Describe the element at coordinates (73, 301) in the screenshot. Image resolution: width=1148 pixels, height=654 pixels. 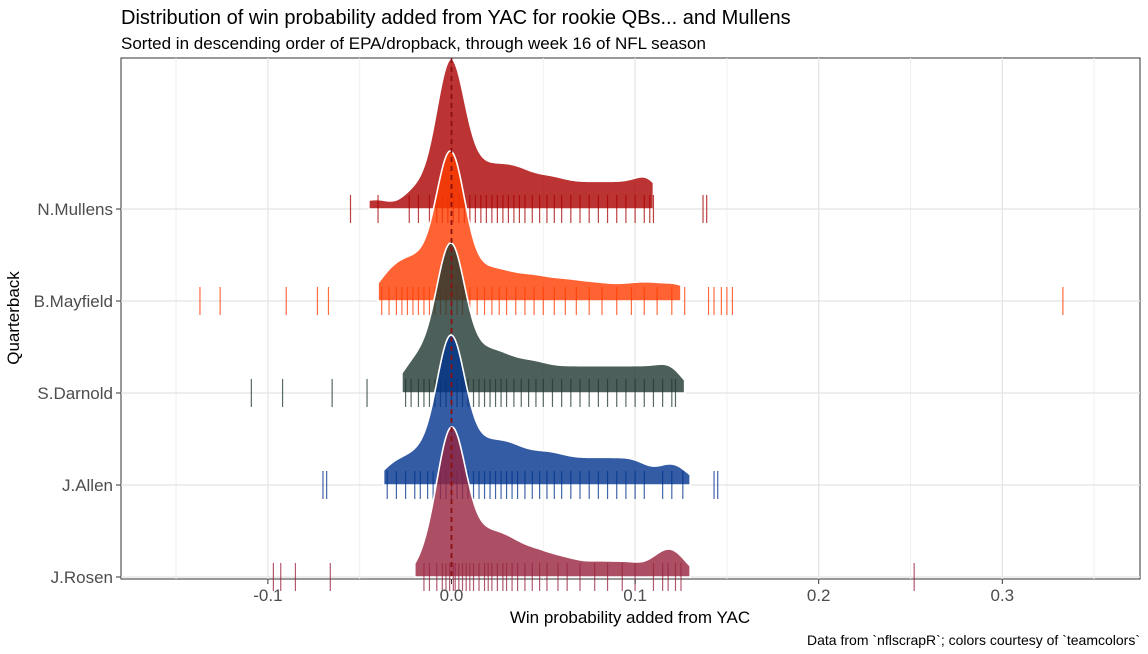
I see `y-tick-label: B.Mayfield` at that location.